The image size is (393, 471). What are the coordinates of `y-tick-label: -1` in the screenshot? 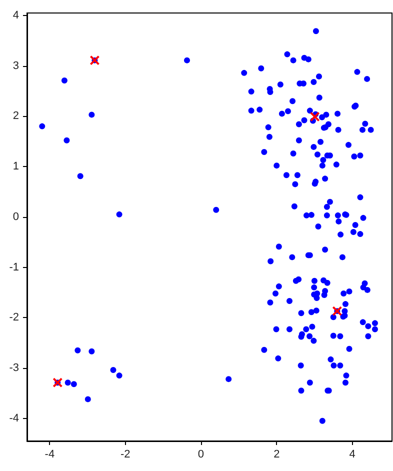 It's located at (14, 267).